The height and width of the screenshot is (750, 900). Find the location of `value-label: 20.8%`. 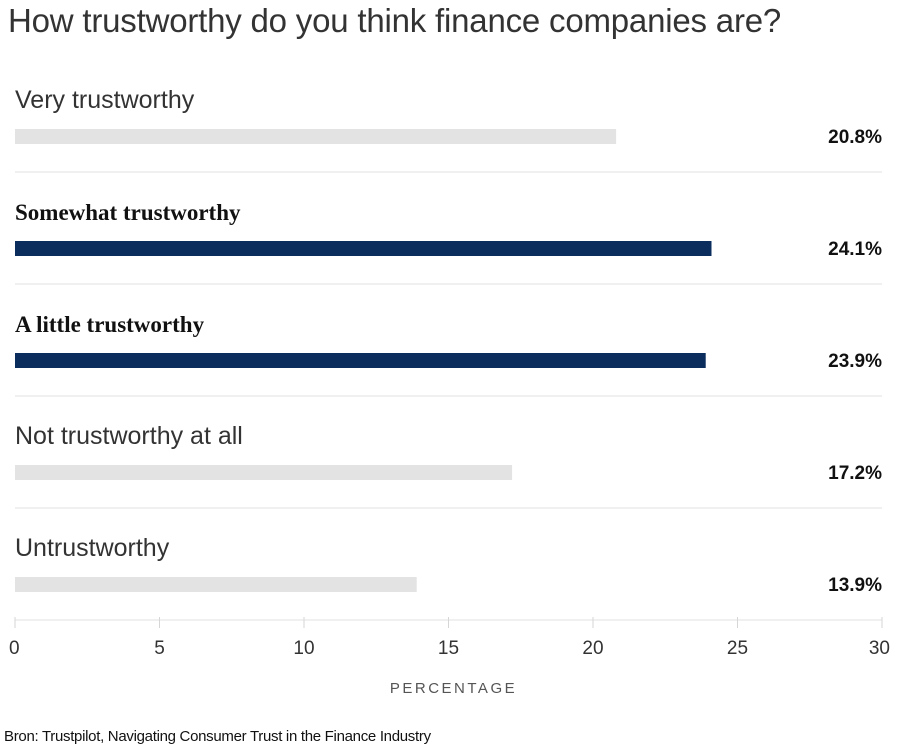

value-label: 20.8% is located at coordinates (855, 137).